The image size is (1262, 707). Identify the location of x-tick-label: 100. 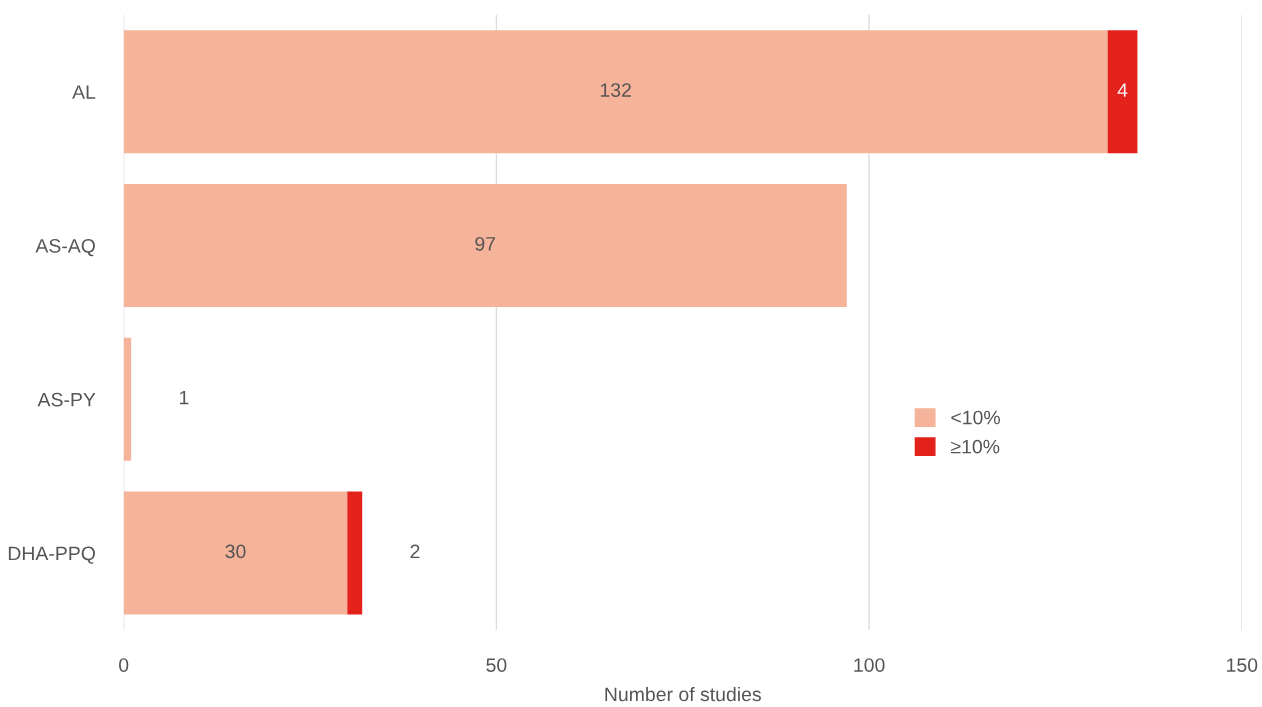
(869, 665).